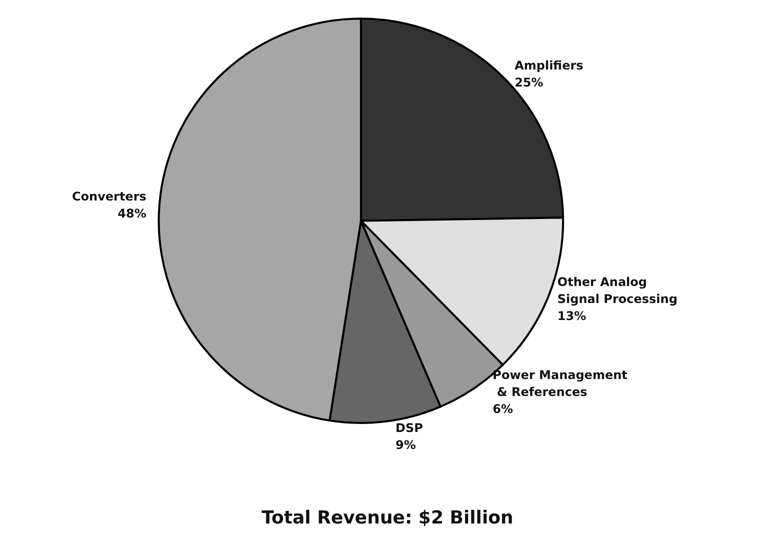  I want to click on slice-label: Amplifiers, so click(549, 65).